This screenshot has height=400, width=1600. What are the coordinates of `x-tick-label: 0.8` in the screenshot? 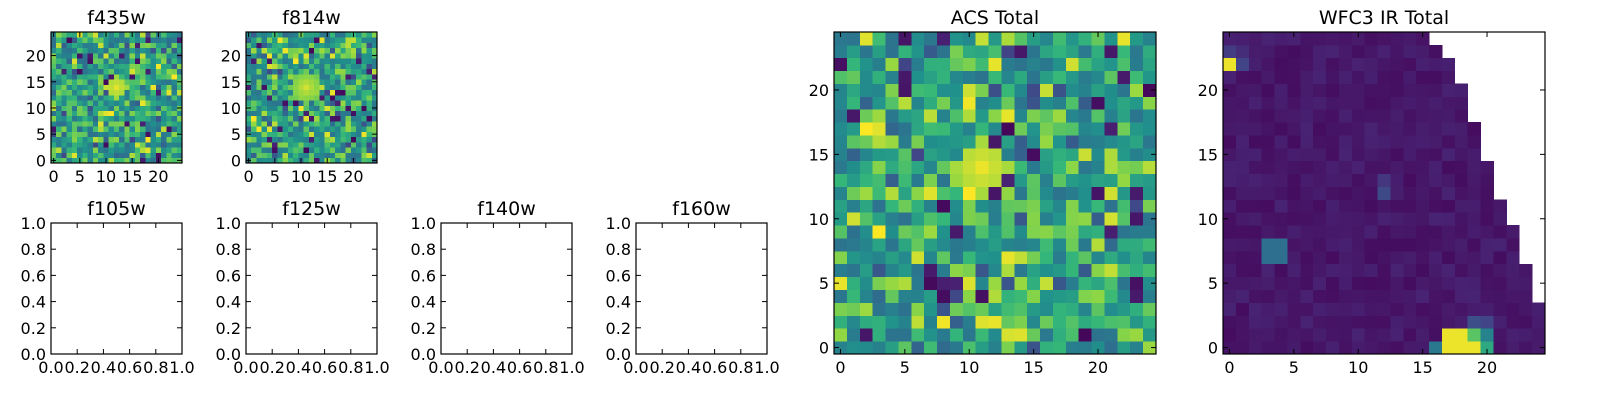 It's located at (155, 367).